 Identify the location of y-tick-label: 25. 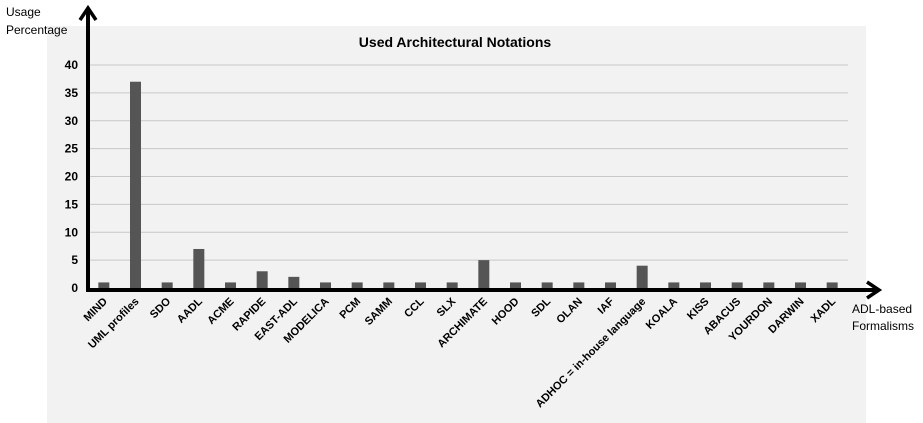
(72, 149).